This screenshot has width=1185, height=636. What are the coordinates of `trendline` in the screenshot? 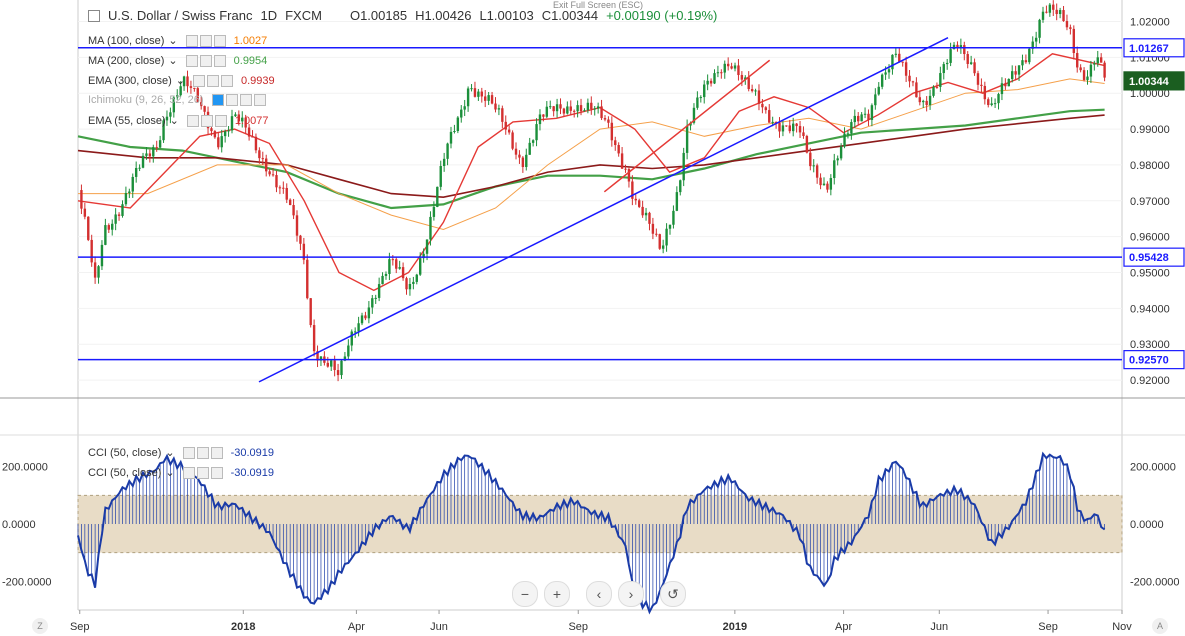 It's located at (687, 126).